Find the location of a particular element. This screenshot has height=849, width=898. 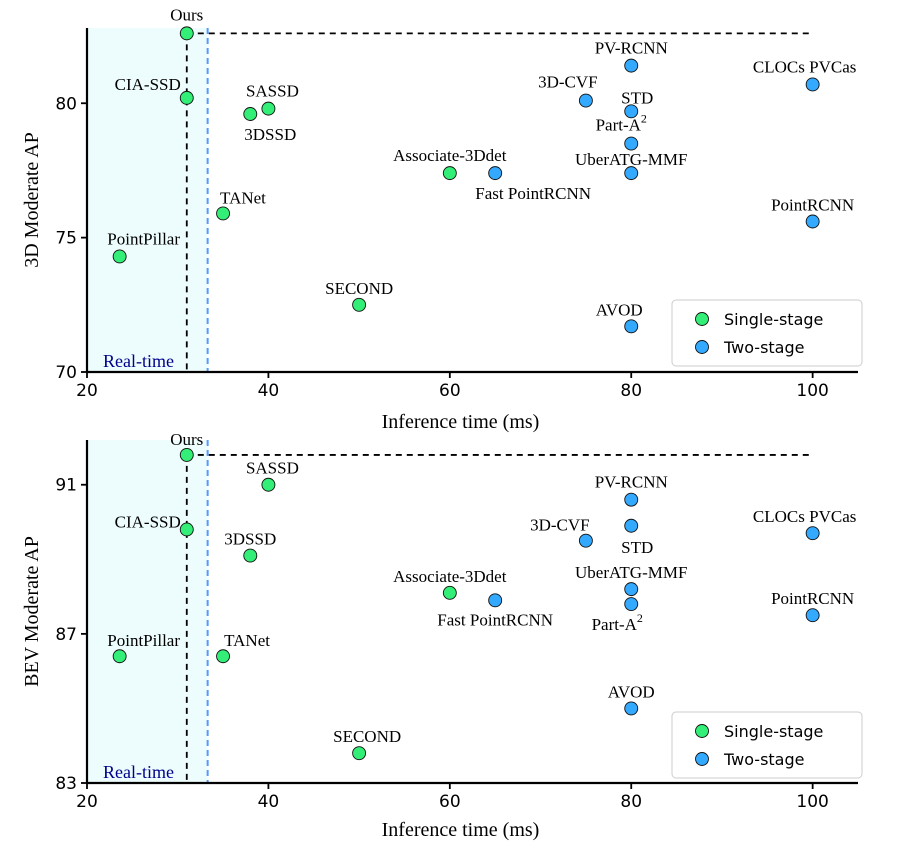

y-axis-label: 3D Moderate AP is located at coordinates (32, 200).